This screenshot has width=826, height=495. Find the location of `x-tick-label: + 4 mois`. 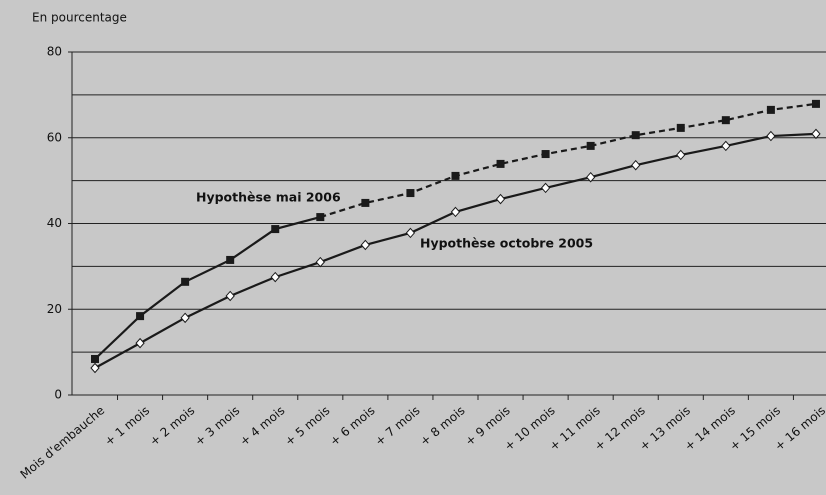

x-tick-label: + 4 mois is located at coordinates (262, 425).